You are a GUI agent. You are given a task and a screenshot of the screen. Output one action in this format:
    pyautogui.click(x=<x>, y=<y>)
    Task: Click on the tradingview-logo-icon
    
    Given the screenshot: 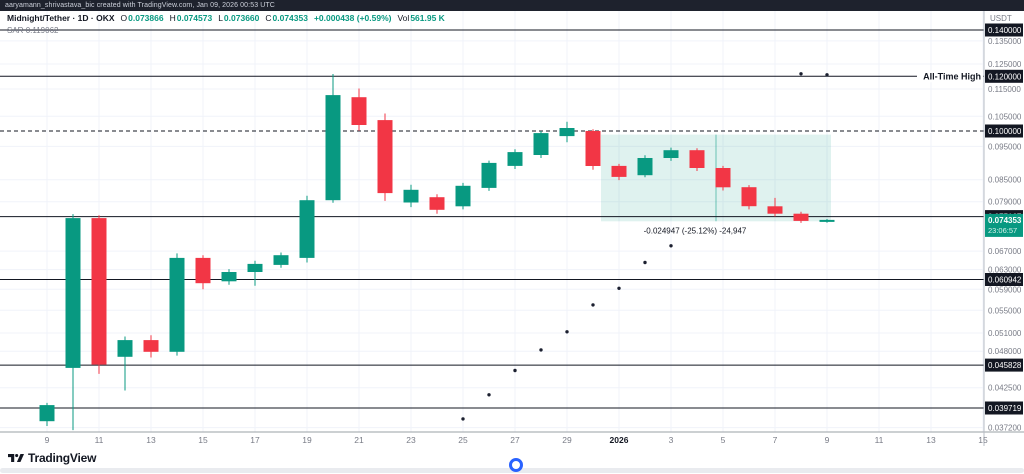 What is the action you would take?
    pyautogui.click(x=16, y=458)
    